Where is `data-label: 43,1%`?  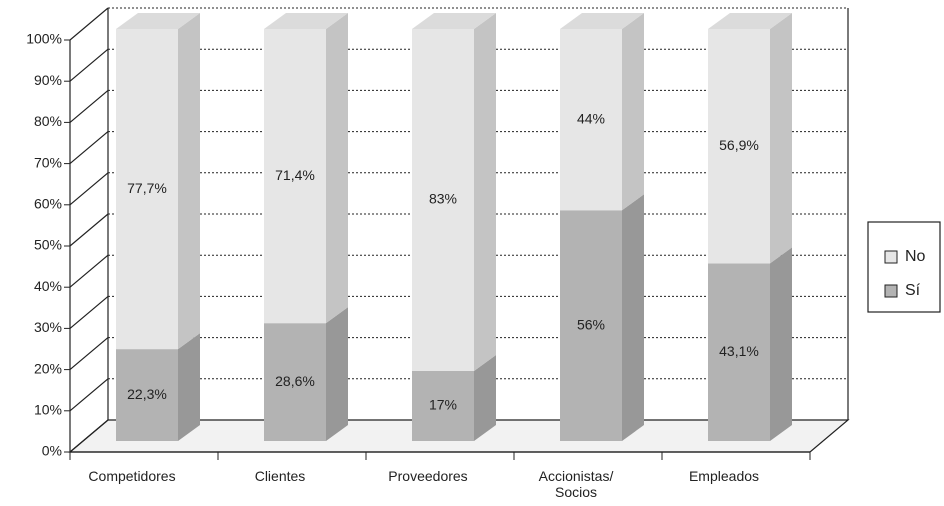
data-label: 43,1% is located at coordinates (739, 351).